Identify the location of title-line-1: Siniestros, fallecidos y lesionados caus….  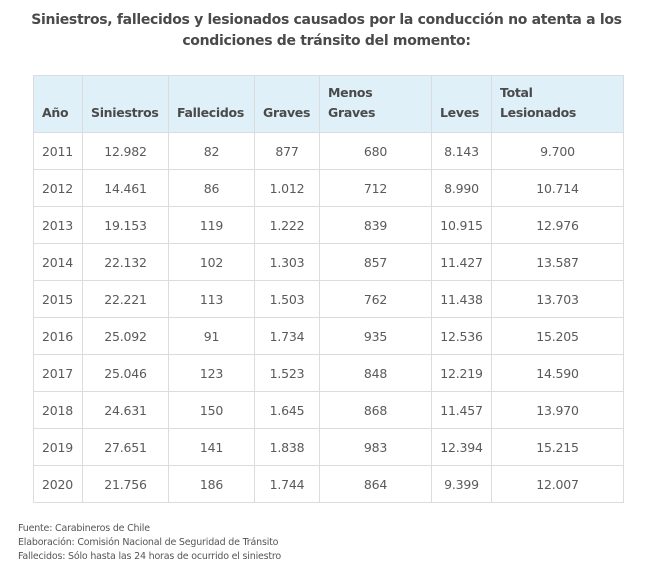
(326, 20).